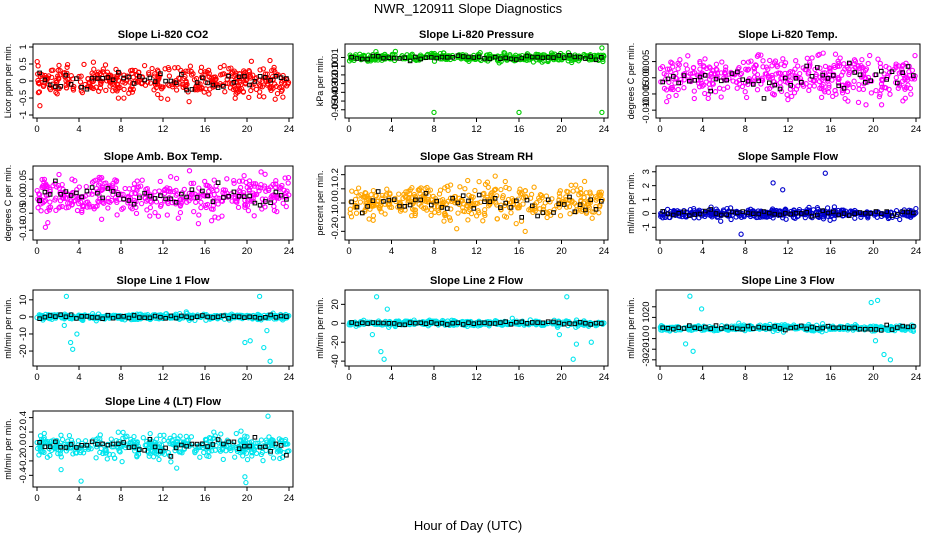  Describe the element at coordinates (646, 110) in the screenshot. I see `y-tick-label: -0.010` at that location.